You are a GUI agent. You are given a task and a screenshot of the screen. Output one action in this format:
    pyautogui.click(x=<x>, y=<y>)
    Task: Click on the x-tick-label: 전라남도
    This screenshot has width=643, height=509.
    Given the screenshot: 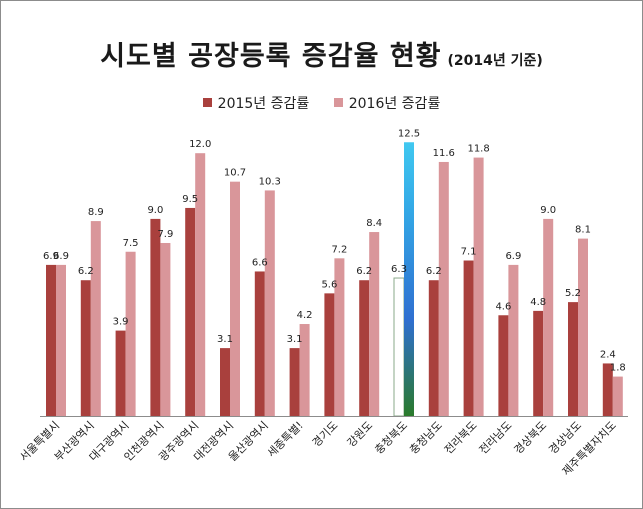 What is the action you would take?
    pyautogui.click(x=496, y=438)
    